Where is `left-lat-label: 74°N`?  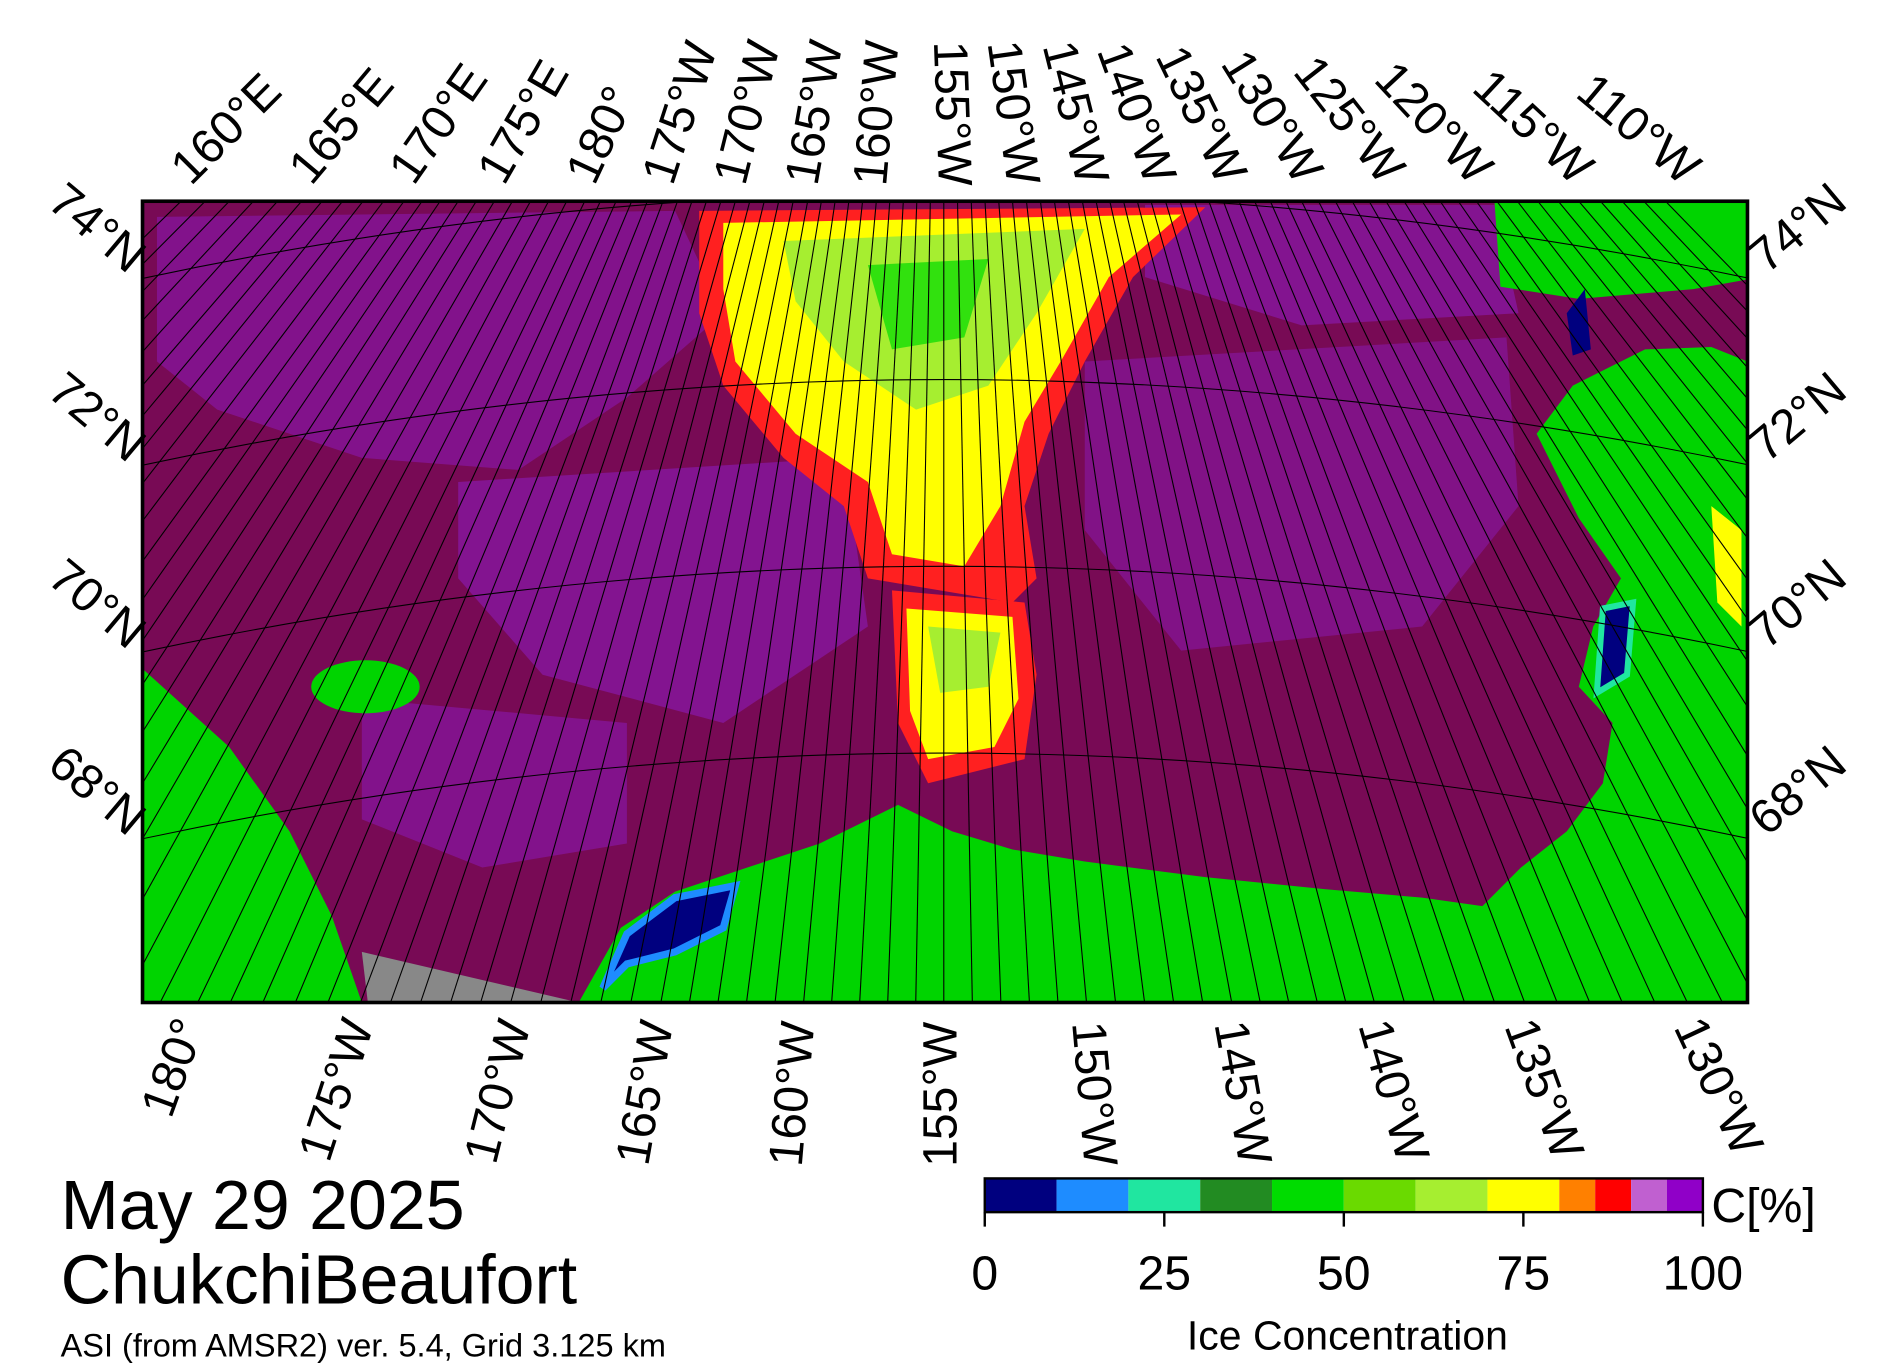 left-lat-label: 74°N is located at coordinates (97, 228).